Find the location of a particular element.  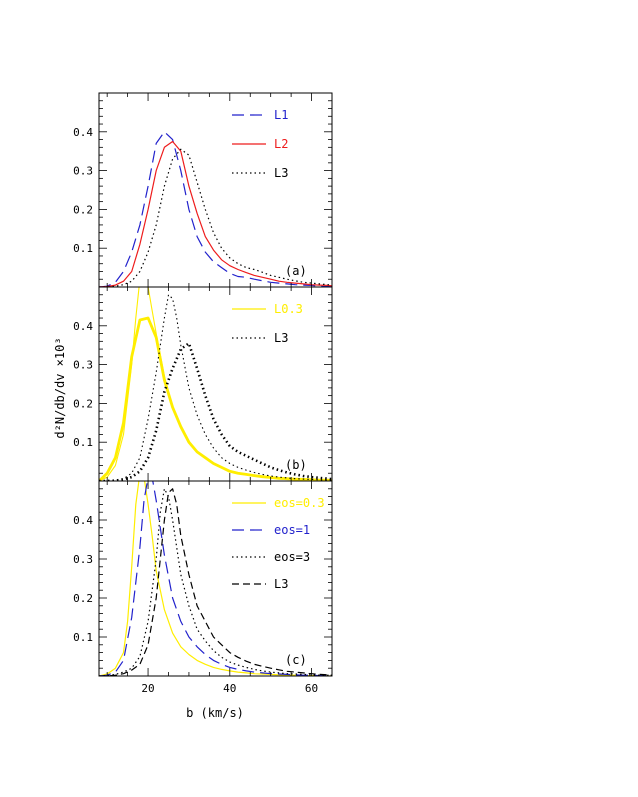

legend-label: eos=0.3 is located at coordinates (299, 503).